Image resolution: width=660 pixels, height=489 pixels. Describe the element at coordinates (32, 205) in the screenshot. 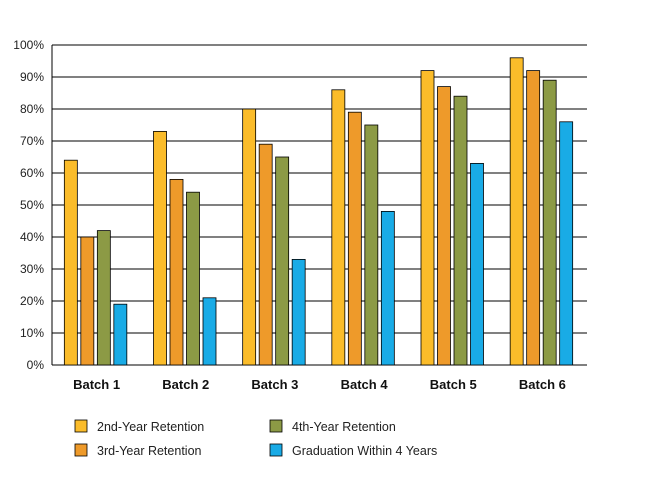

I see `y-tick-label: 50%` at that location.